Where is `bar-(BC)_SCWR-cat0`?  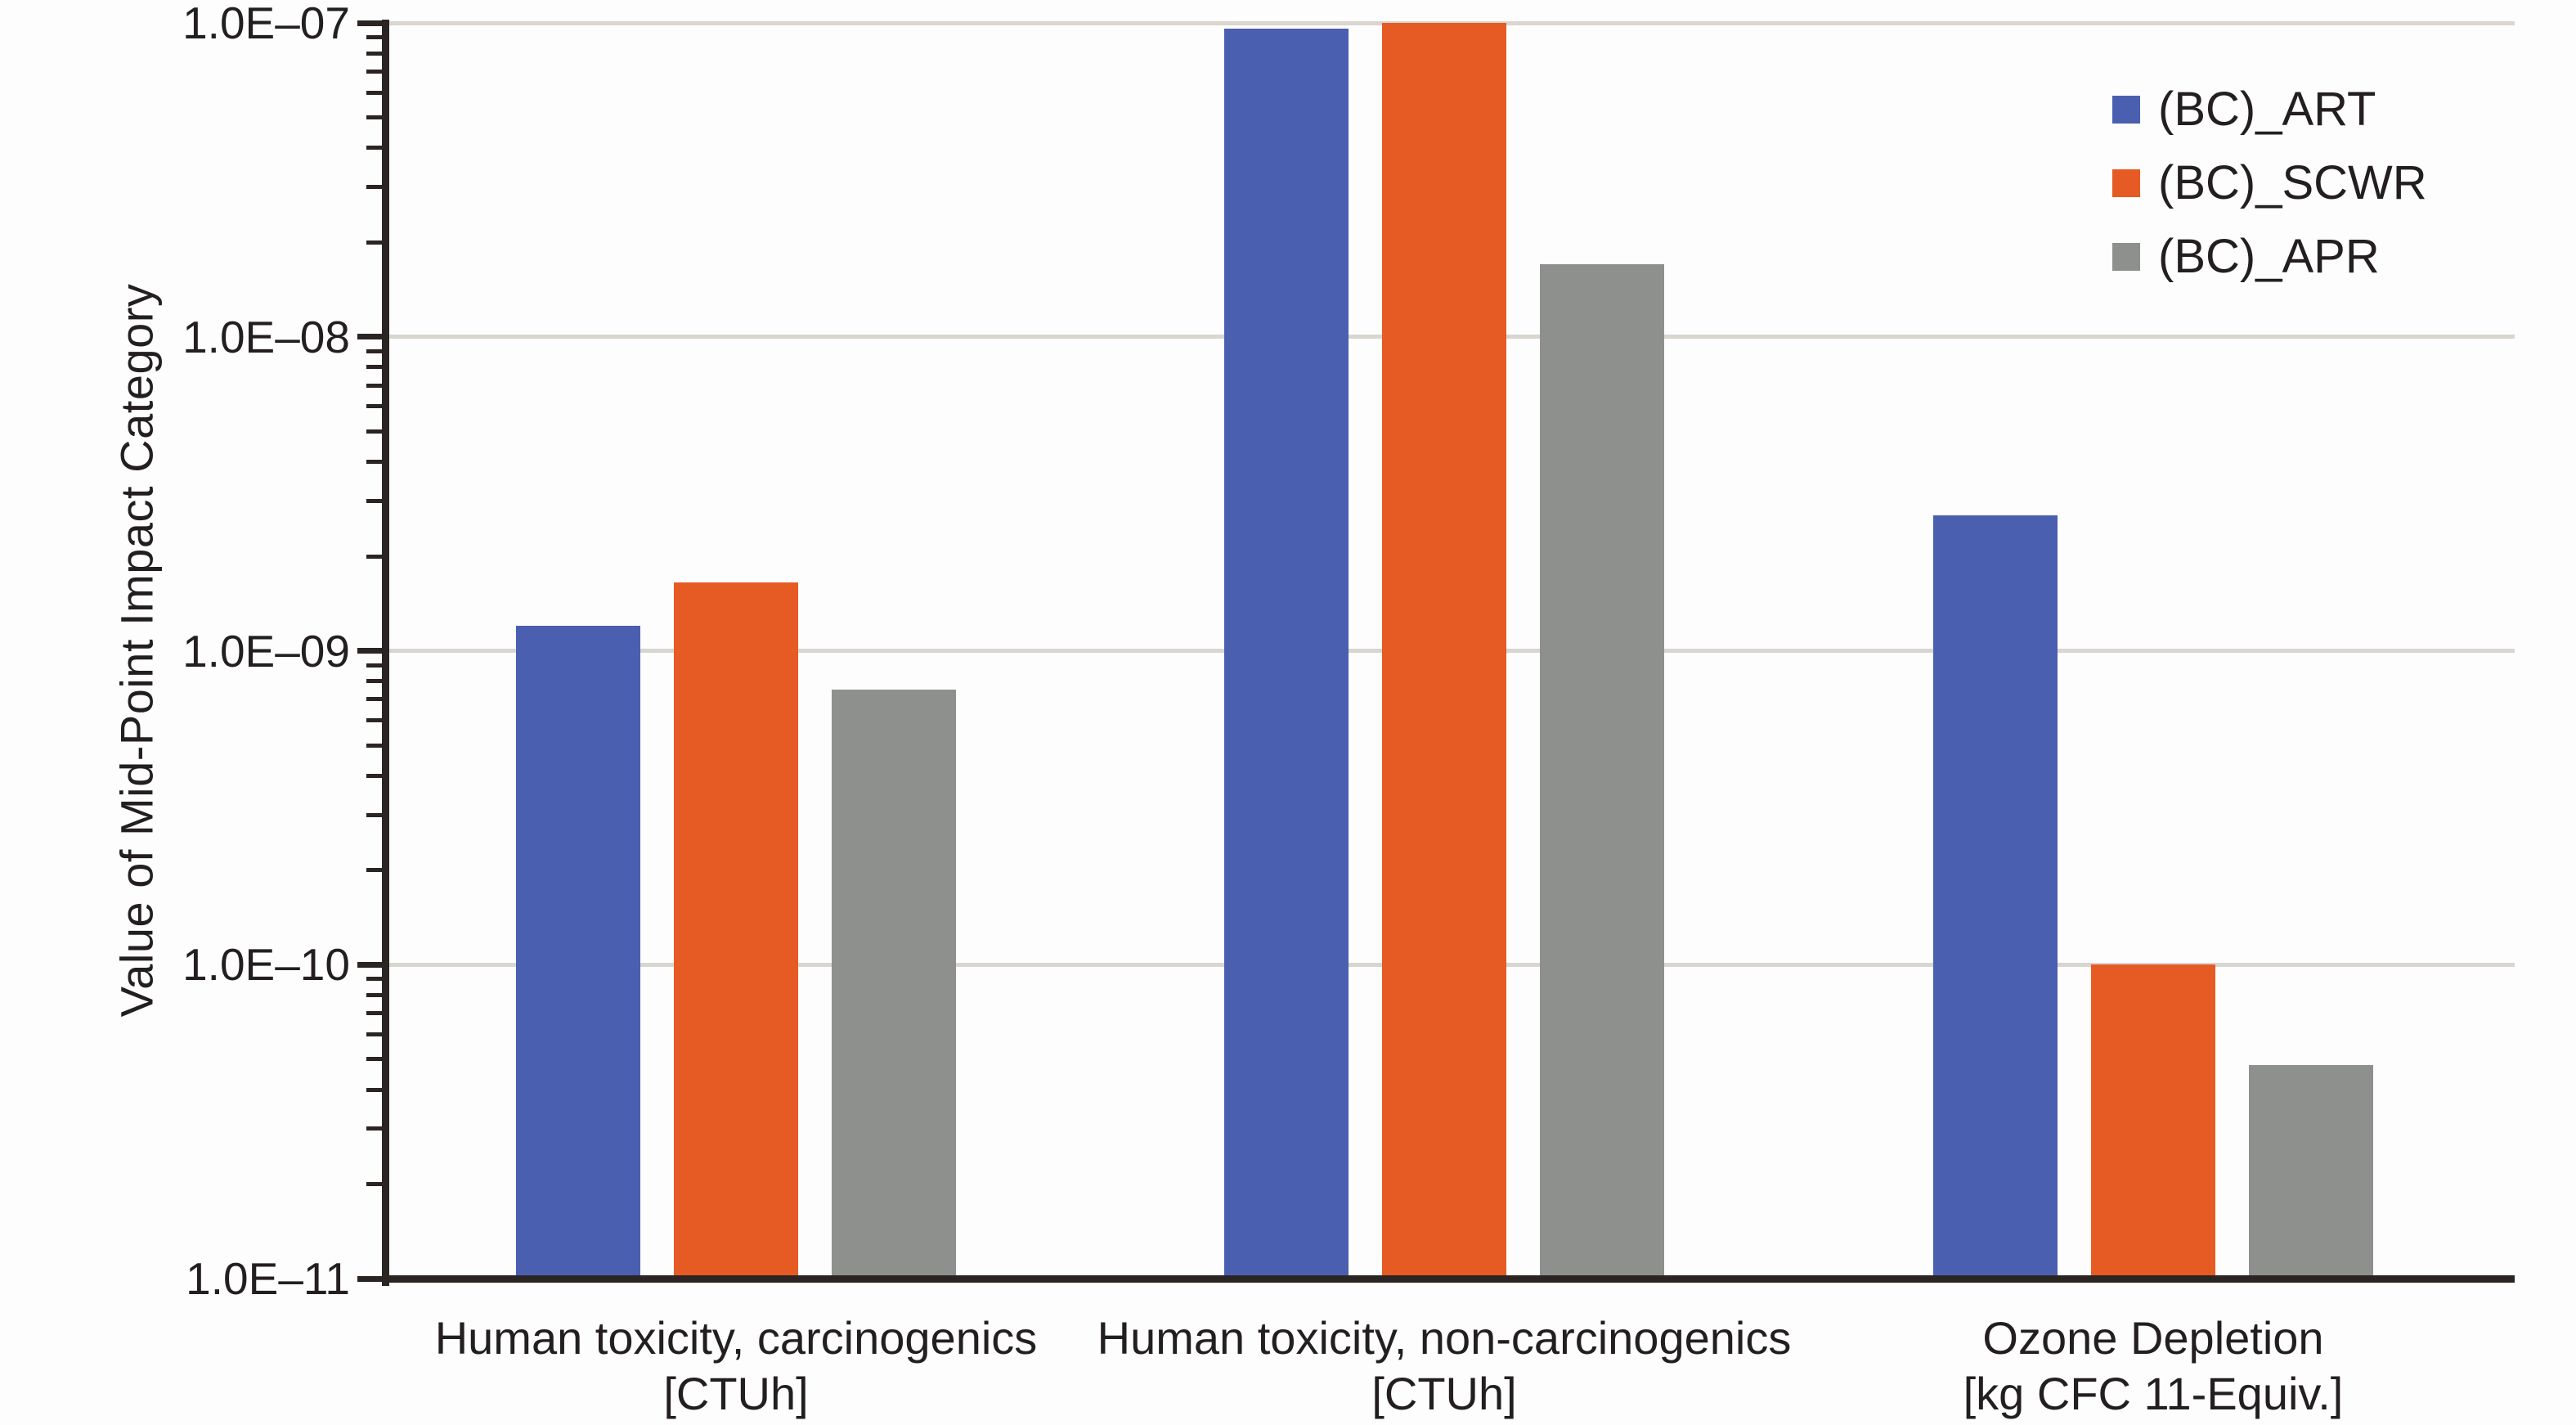 bar-(BC)_SCWR-cat0 is located at coordinates (736, 930).